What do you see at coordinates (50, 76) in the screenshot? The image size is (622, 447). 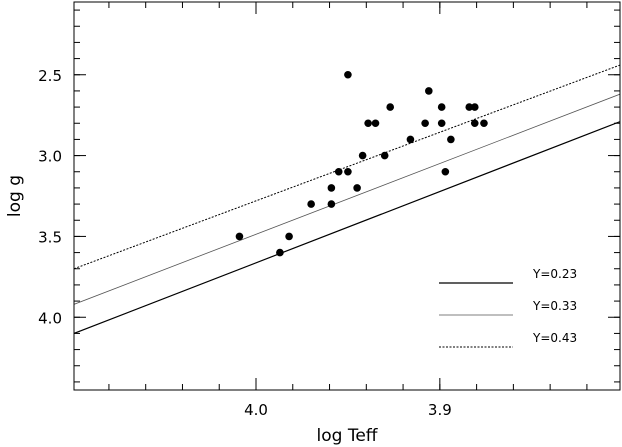 I see `y-tick-label: 2.5` at bounding box center [50, 76].